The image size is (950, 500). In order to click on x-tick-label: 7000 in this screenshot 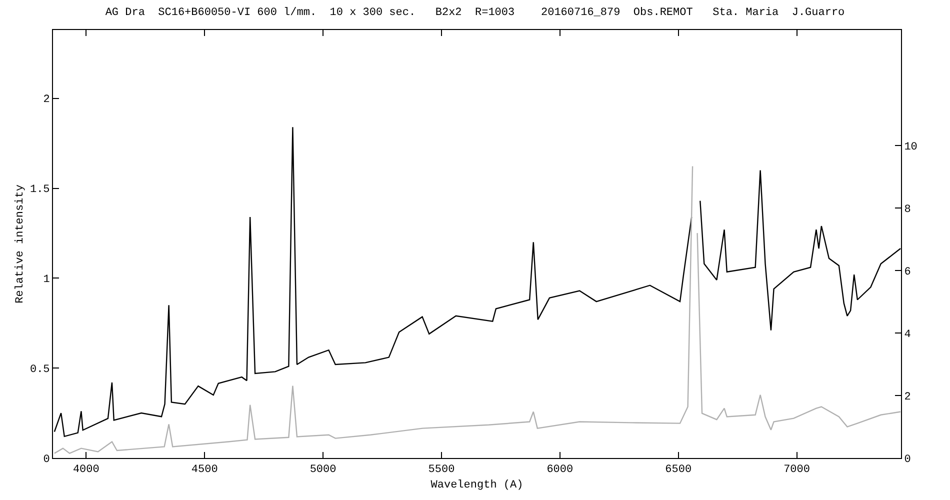, I will do `click(797, 470)`.